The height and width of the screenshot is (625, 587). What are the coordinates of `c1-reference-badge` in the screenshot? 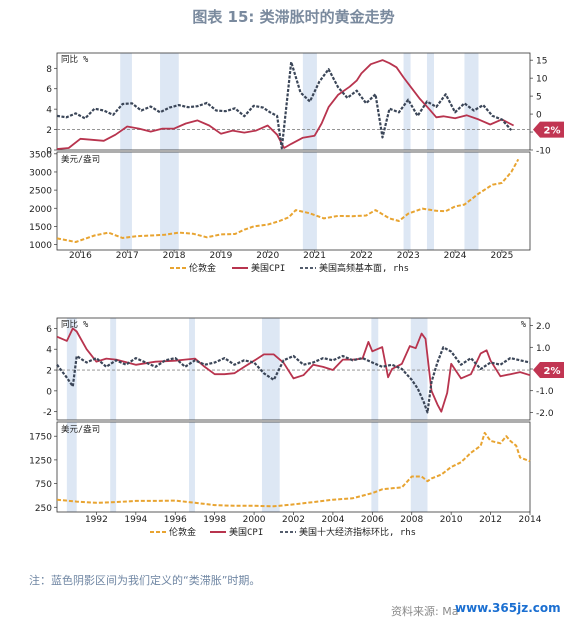 It's located at (548, 129).